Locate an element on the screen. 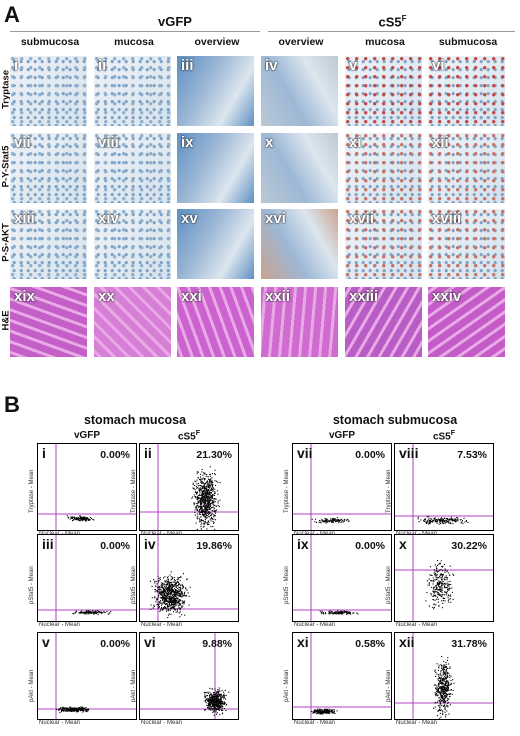 The height and width of the screenshot is (736, 520). micrograph-tile: x is located at coordinates (299, 168).